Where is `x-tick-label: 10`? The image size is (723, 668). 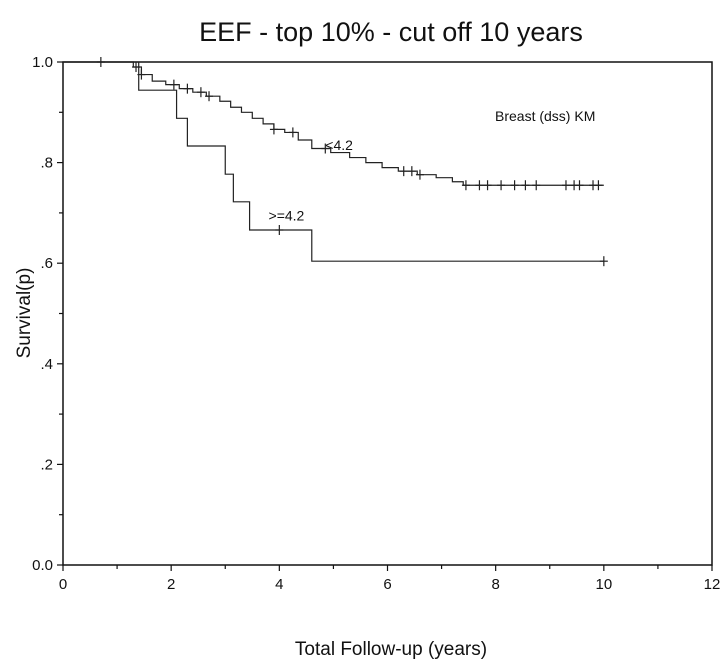
x-tick-label: 10 is located at coordinates (603, 584).